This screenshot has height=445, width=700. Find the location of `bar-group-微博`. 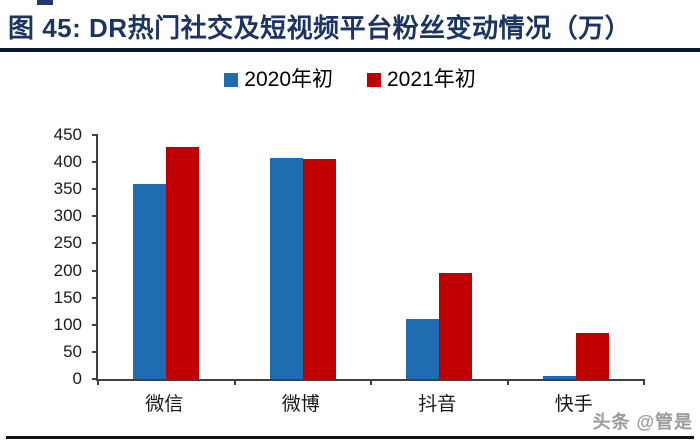

bar-group-微博 is located at coordinates (303, 257).